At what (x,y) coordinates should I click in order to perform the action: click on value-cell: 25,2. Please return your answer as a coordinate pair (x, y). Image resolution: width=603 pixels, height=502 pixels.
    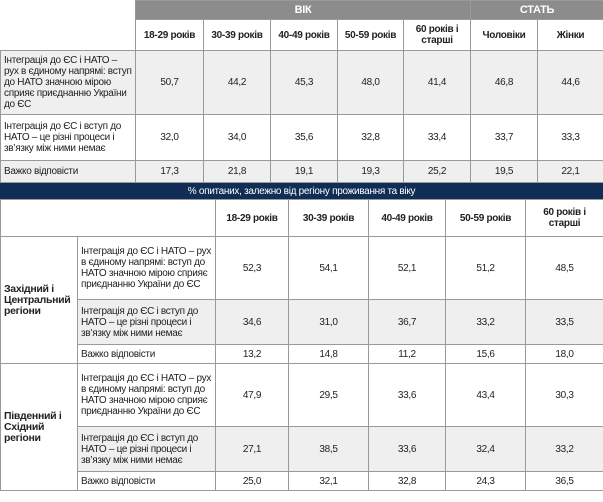
    Looking at the image, I should click on (437, 171).